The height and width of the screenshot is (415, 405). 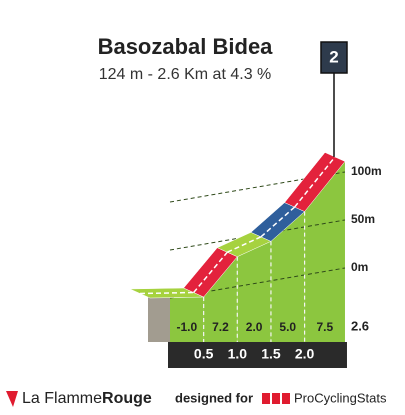 I want to click on gradient-label: 5.0, so click(x=287, y=327).